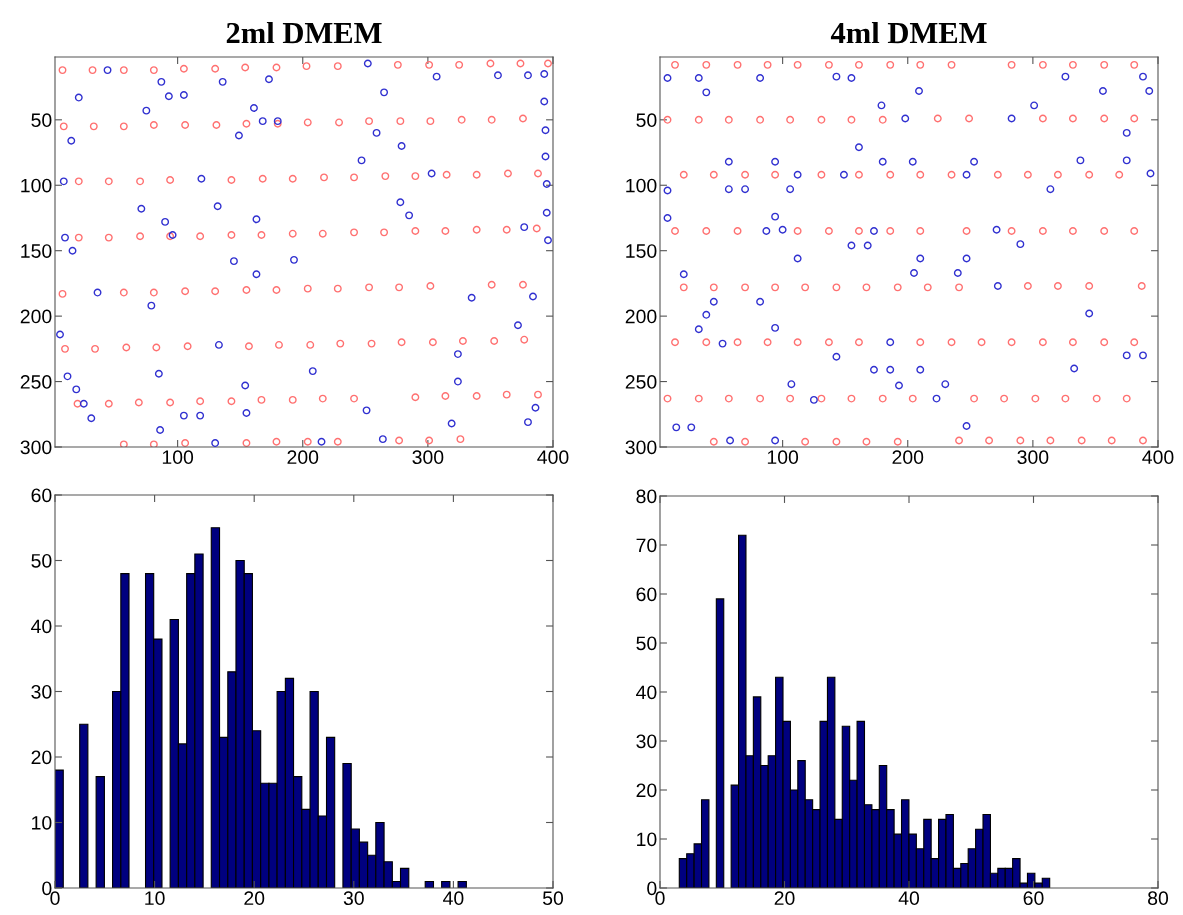 This screenshot has height=915, width=1183. I want to click on y-tick-label: 80, so click(646, 496).